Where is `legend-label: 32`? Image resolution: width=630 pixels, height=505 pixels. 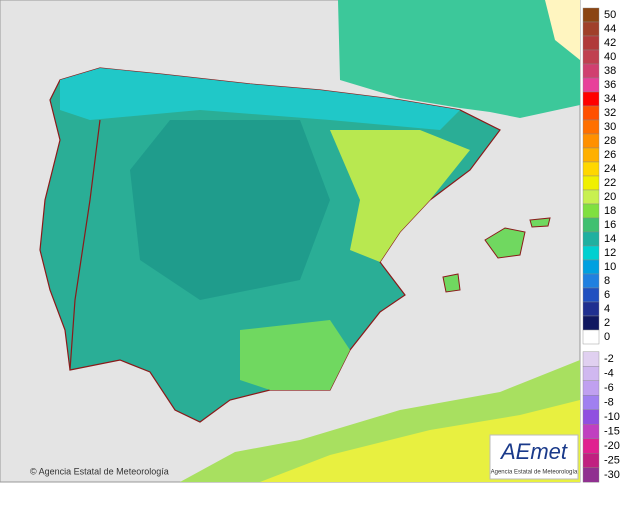 legend-label: 32 is located at coordinates (610, 113).